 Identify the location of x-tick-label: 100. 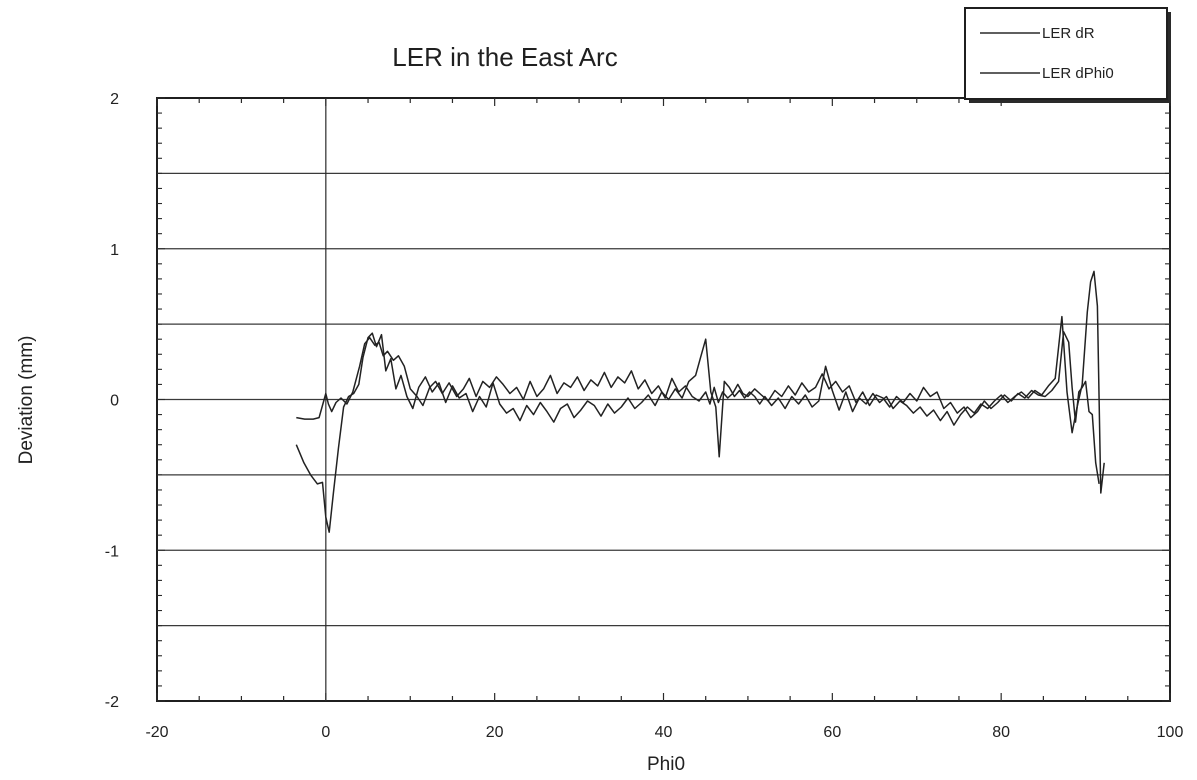
(1170, 732).